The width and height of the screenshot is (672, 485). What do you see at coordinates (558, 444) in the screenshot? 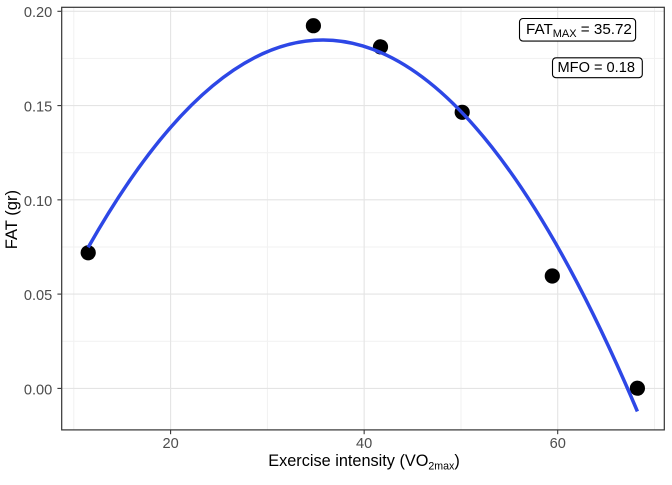
I see `svg-text: 60` at bounding box center [558, 444].